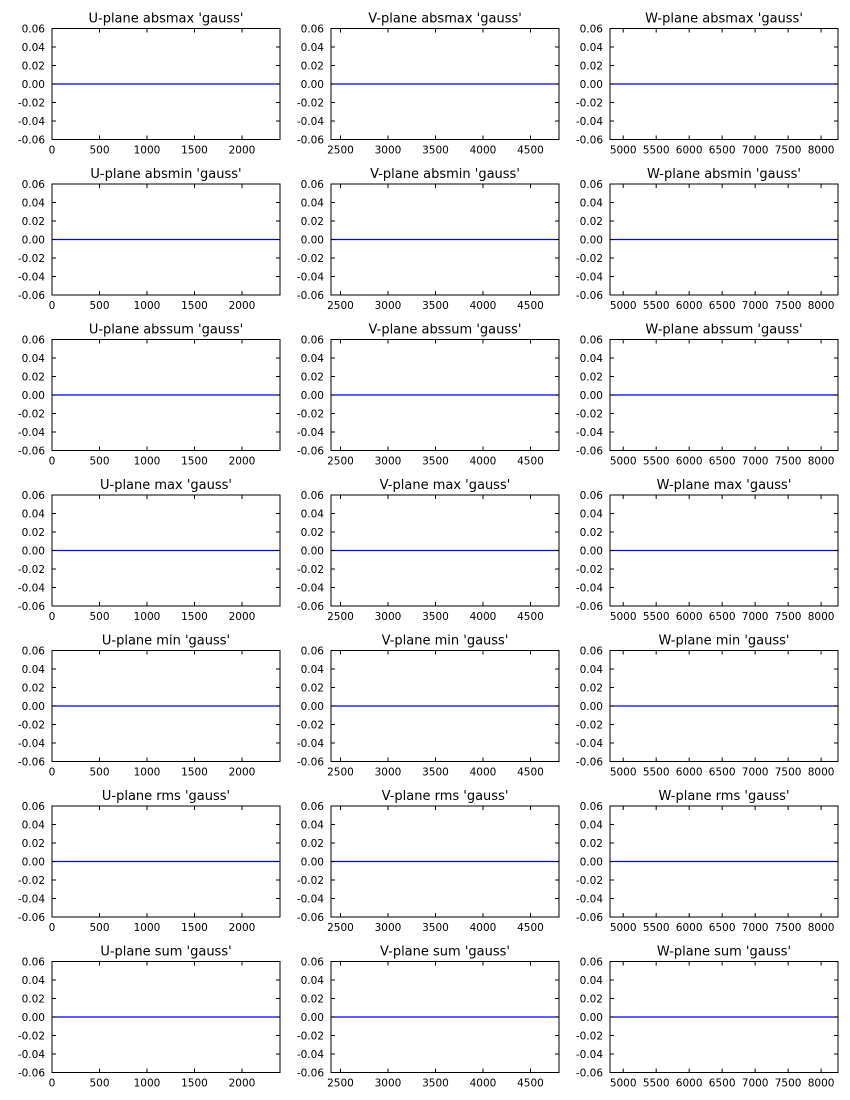  I want to click on x-tick-label: 5500, so click(656, 306).